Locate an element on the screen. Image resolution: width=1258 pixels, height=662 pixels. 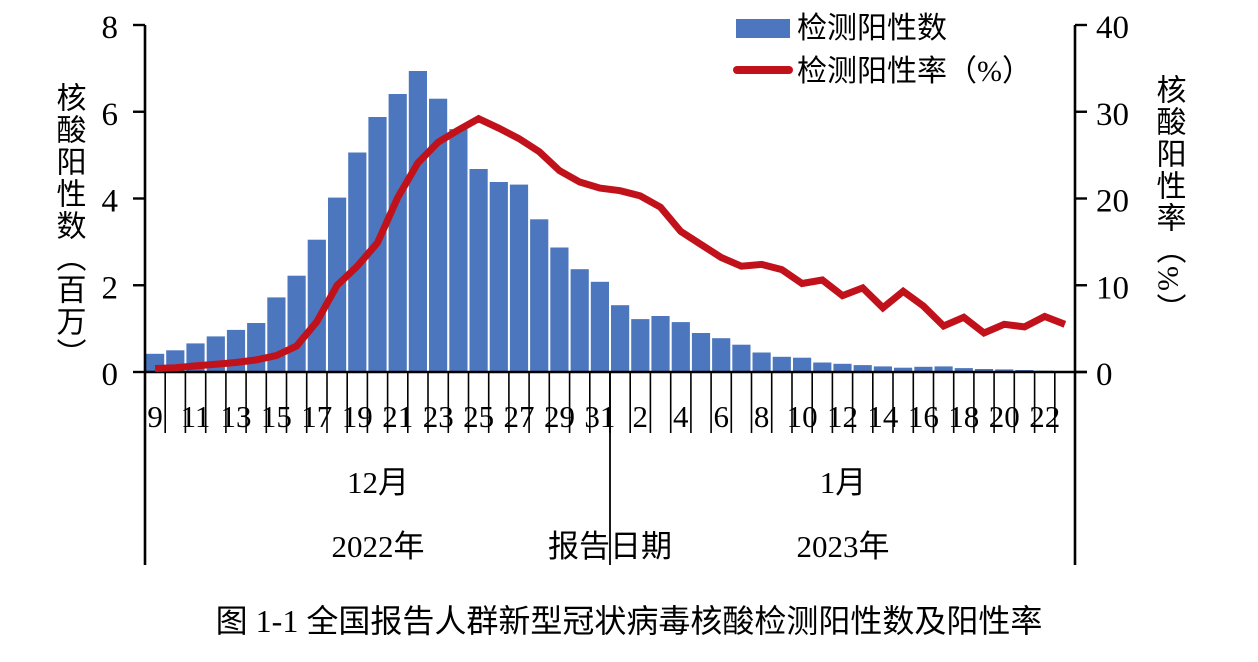
left-tick-label: 8 is located at coordinates (110, 28).